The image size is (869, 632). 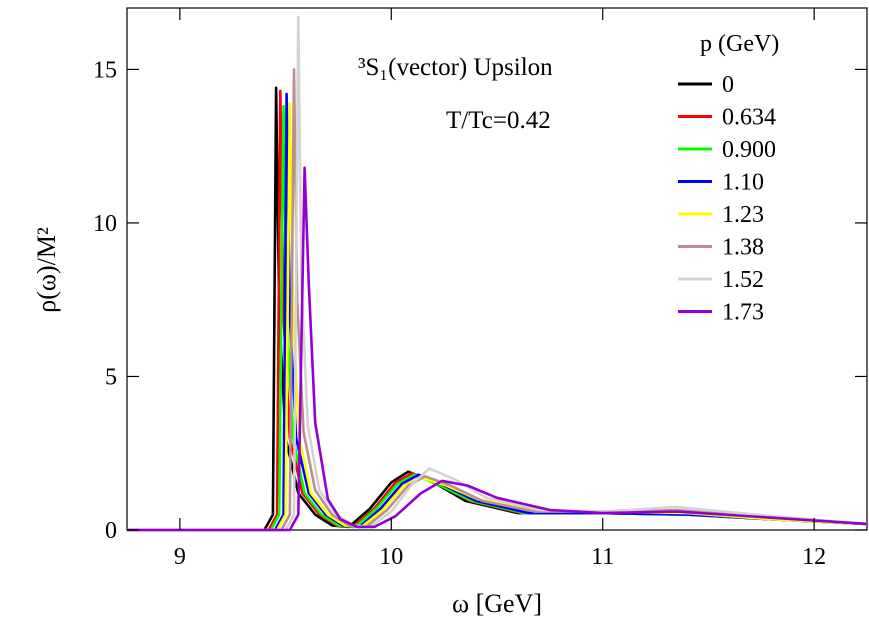 What do you see at coordinates (602, 557) in the screenshot?
I see `x-tick-label: 11` at bounding box center [602, 557].